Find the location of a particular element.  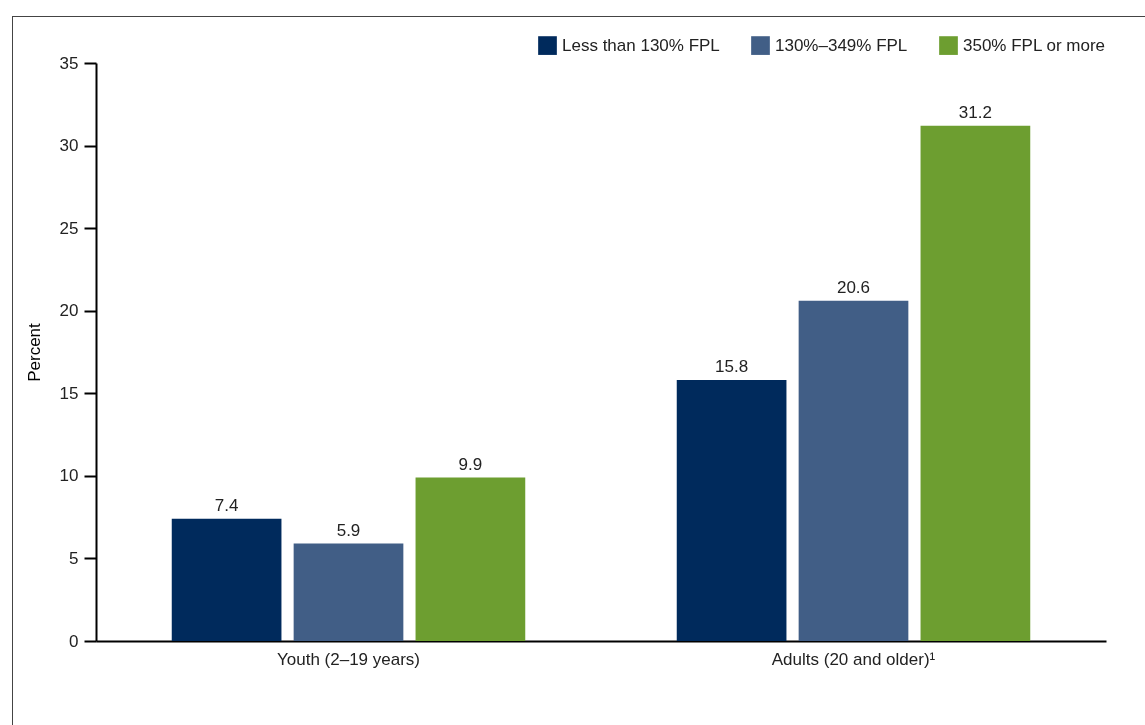

legend-label: Less than 130% FPL is located at coordinates (641, 45).